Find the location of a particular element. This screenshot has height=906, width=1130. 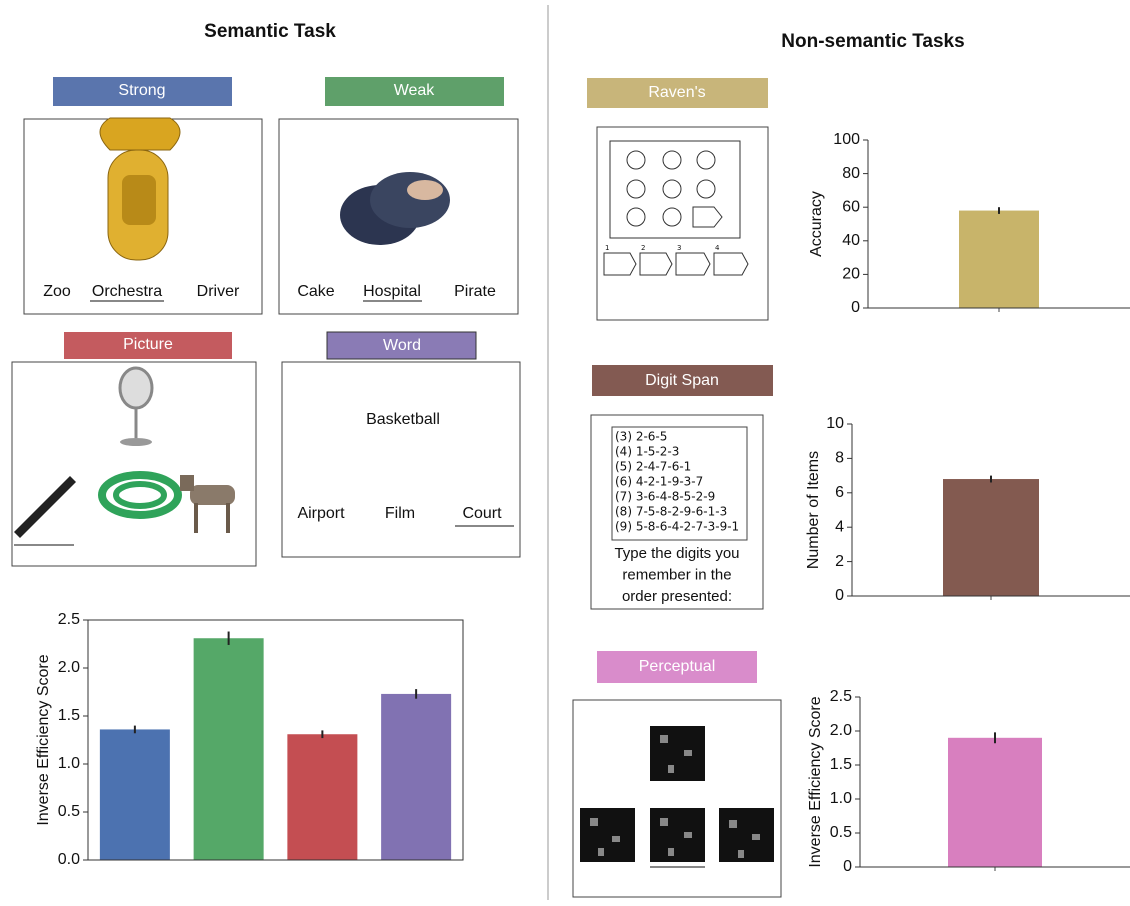

slippers-image is located at coordinates (395, 208).